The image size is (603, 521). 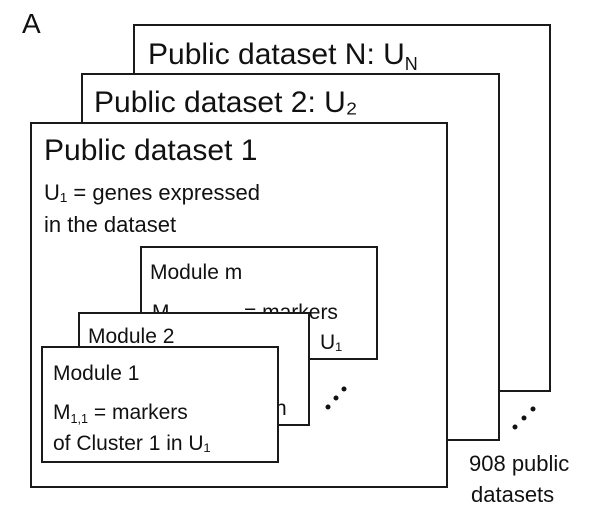 What do you see at coordinates (196, 272) in the screenshot?
I see `module-m-title: Module m` at bounding box center [196, 272].